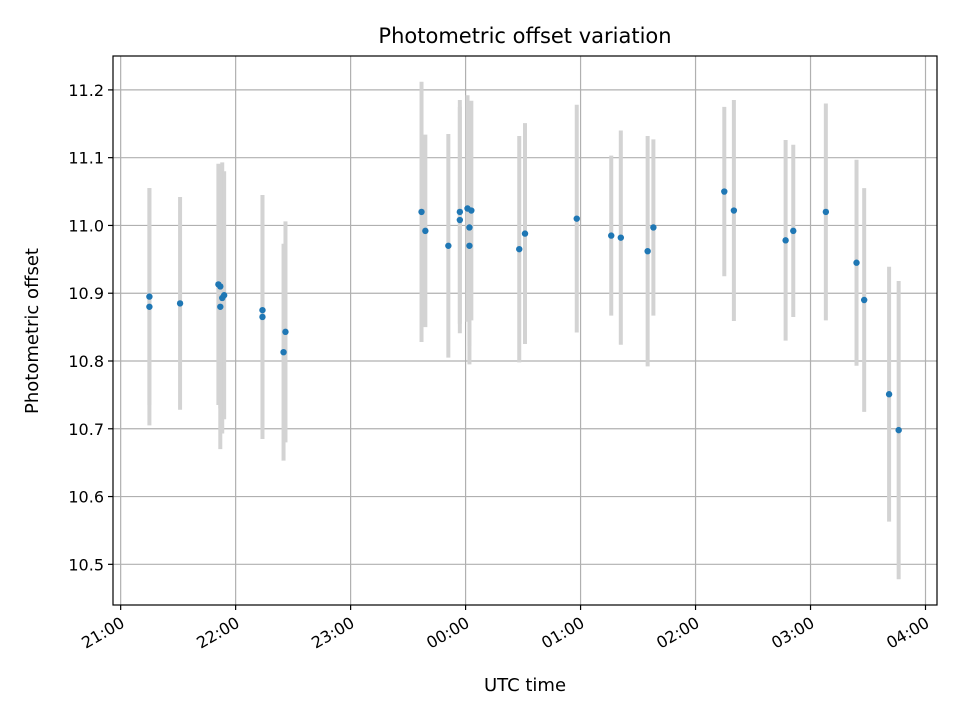 The height and width of the screenshot is (720, 960). Describe the element at coordinates (32, 331) in the screenshot. I see `y-axis-label: Photometric offset` at that location.